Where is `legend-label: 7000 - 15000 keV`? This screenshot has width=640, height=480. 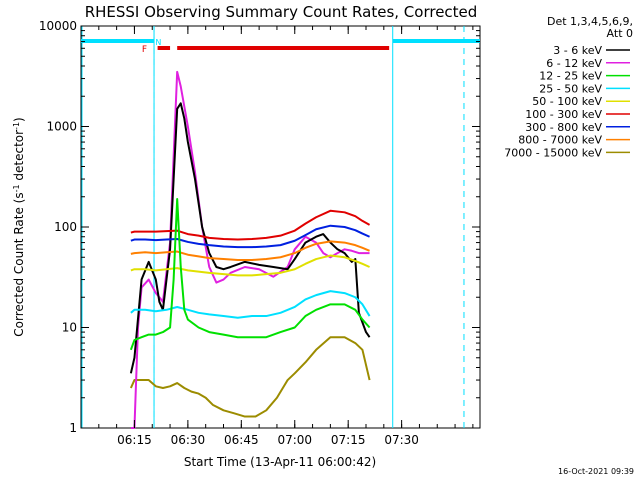 legend-label: 7000 - 15000 keV is located at coordinates (553, 152).